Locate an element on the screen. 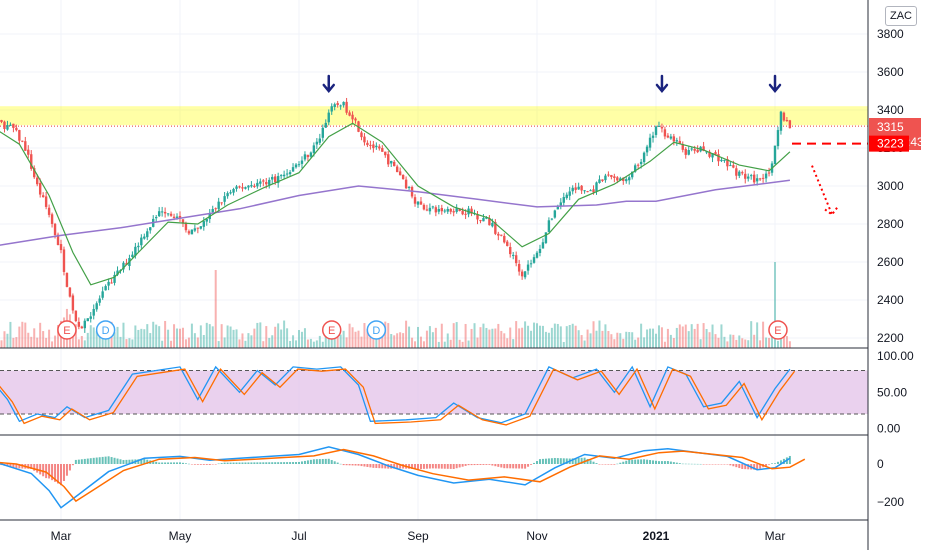 The image size is (932, 550). macd-line is located at coordinates (395, 477).